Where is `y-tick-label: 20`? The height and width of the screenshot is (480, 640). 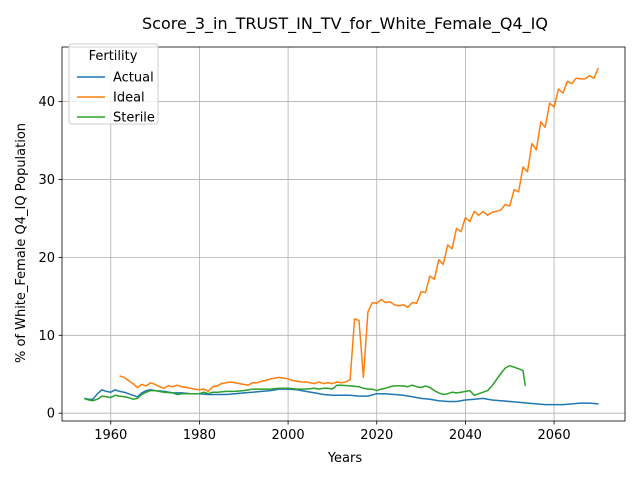
y-tick-label: 20 is located at coordinates (46, 258).